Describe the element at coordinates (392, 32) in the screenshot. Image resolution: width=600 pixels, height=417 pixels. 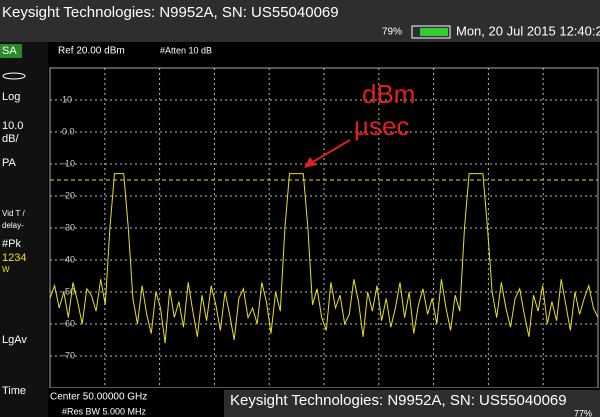
I see `battery-level: 79%` at that location.